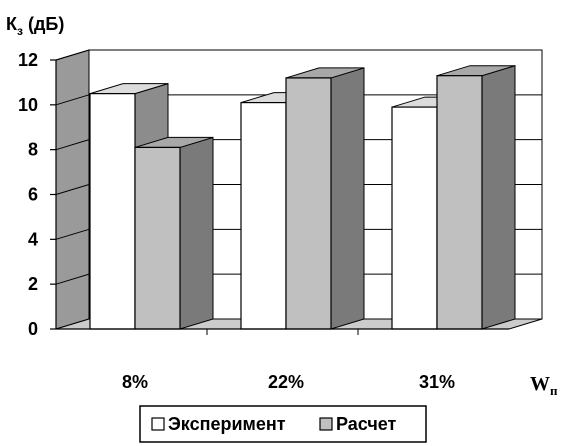  Describe the element at coordinates (33, 150) in the screenshot. I see `y-tick-label: 8` at that location.